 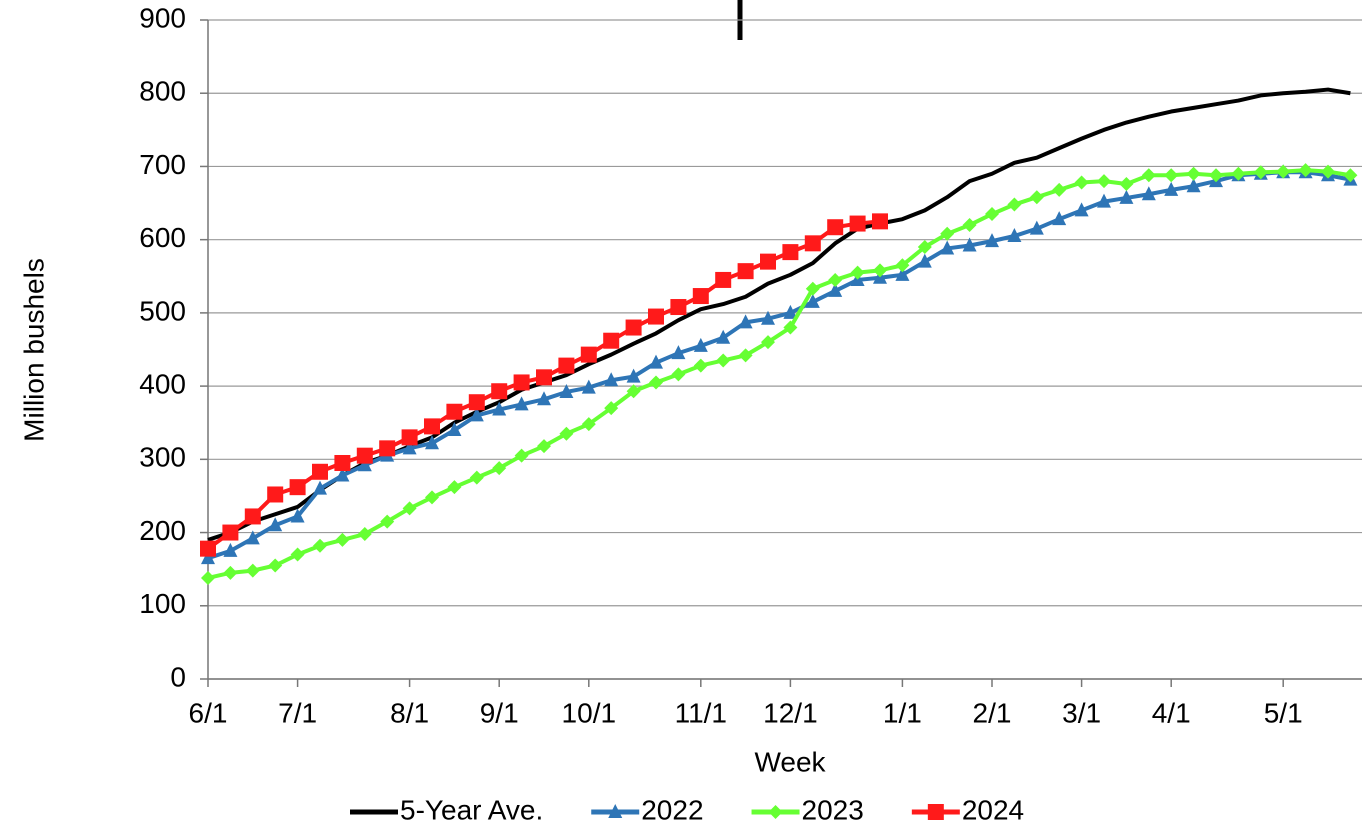 I want to click on y-tick-label: 0, so click(x=178, y=676).